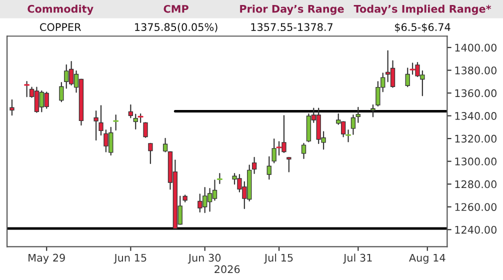  Describe the element at coordinates (176, 27) in the screenshot. I see `text: 1375.85(0.05%)` at that location.